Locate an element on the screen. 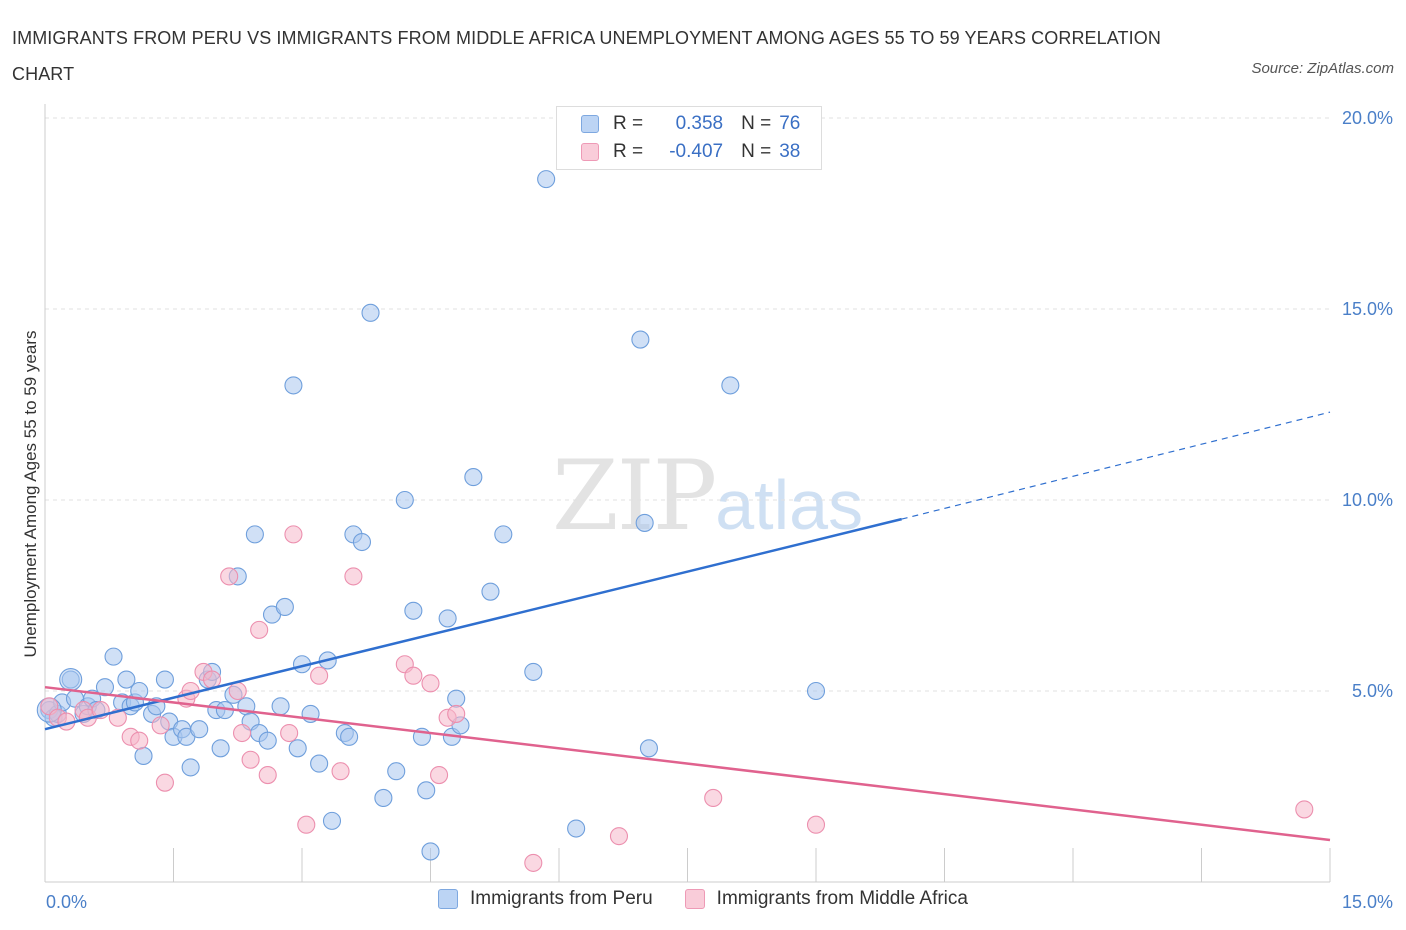 This screenshot has height=930, width=1406. source-label: Source: ZipAtlas.com is located at coordinates (1322, 68).